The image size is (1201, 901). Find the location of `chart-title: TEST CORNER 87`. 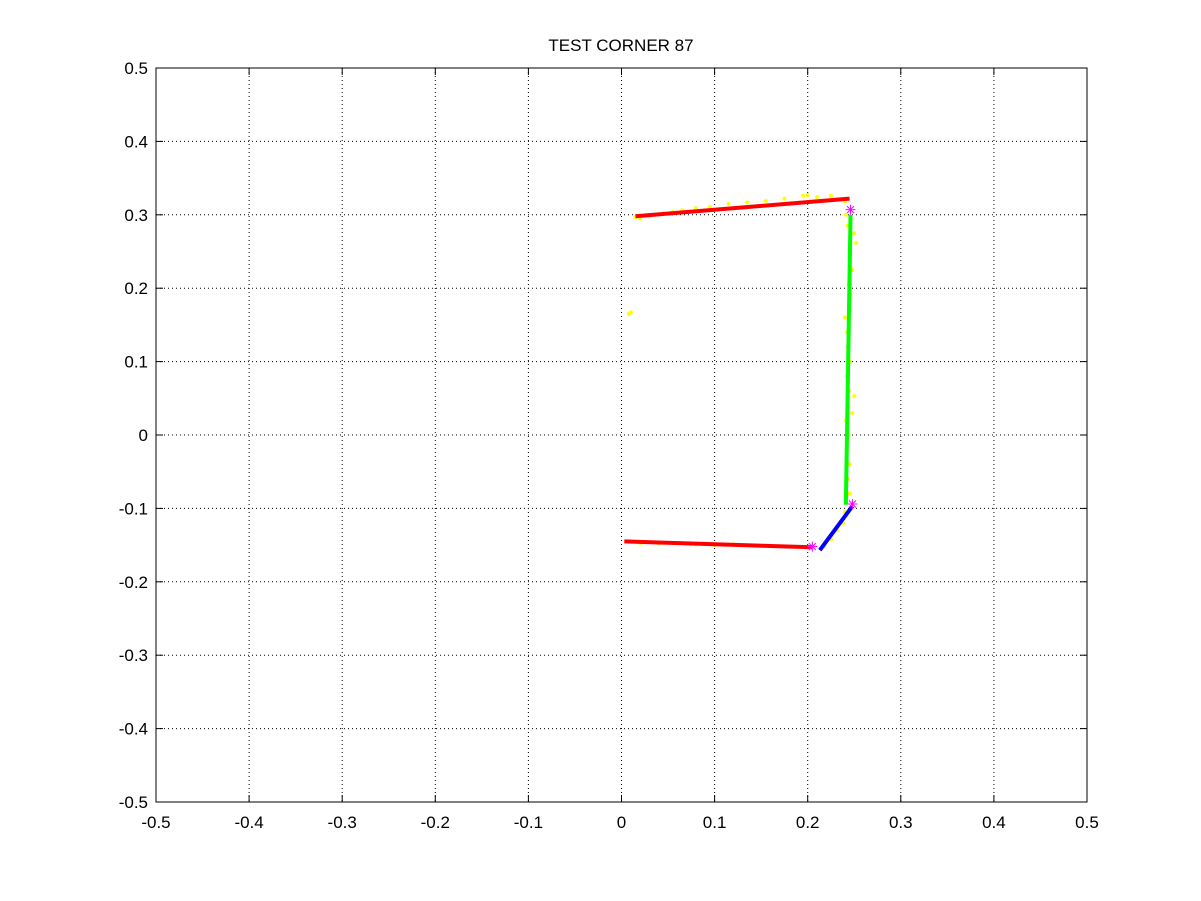

chart-title: TEST CORNER 87 is located at coordinates (620, 45).